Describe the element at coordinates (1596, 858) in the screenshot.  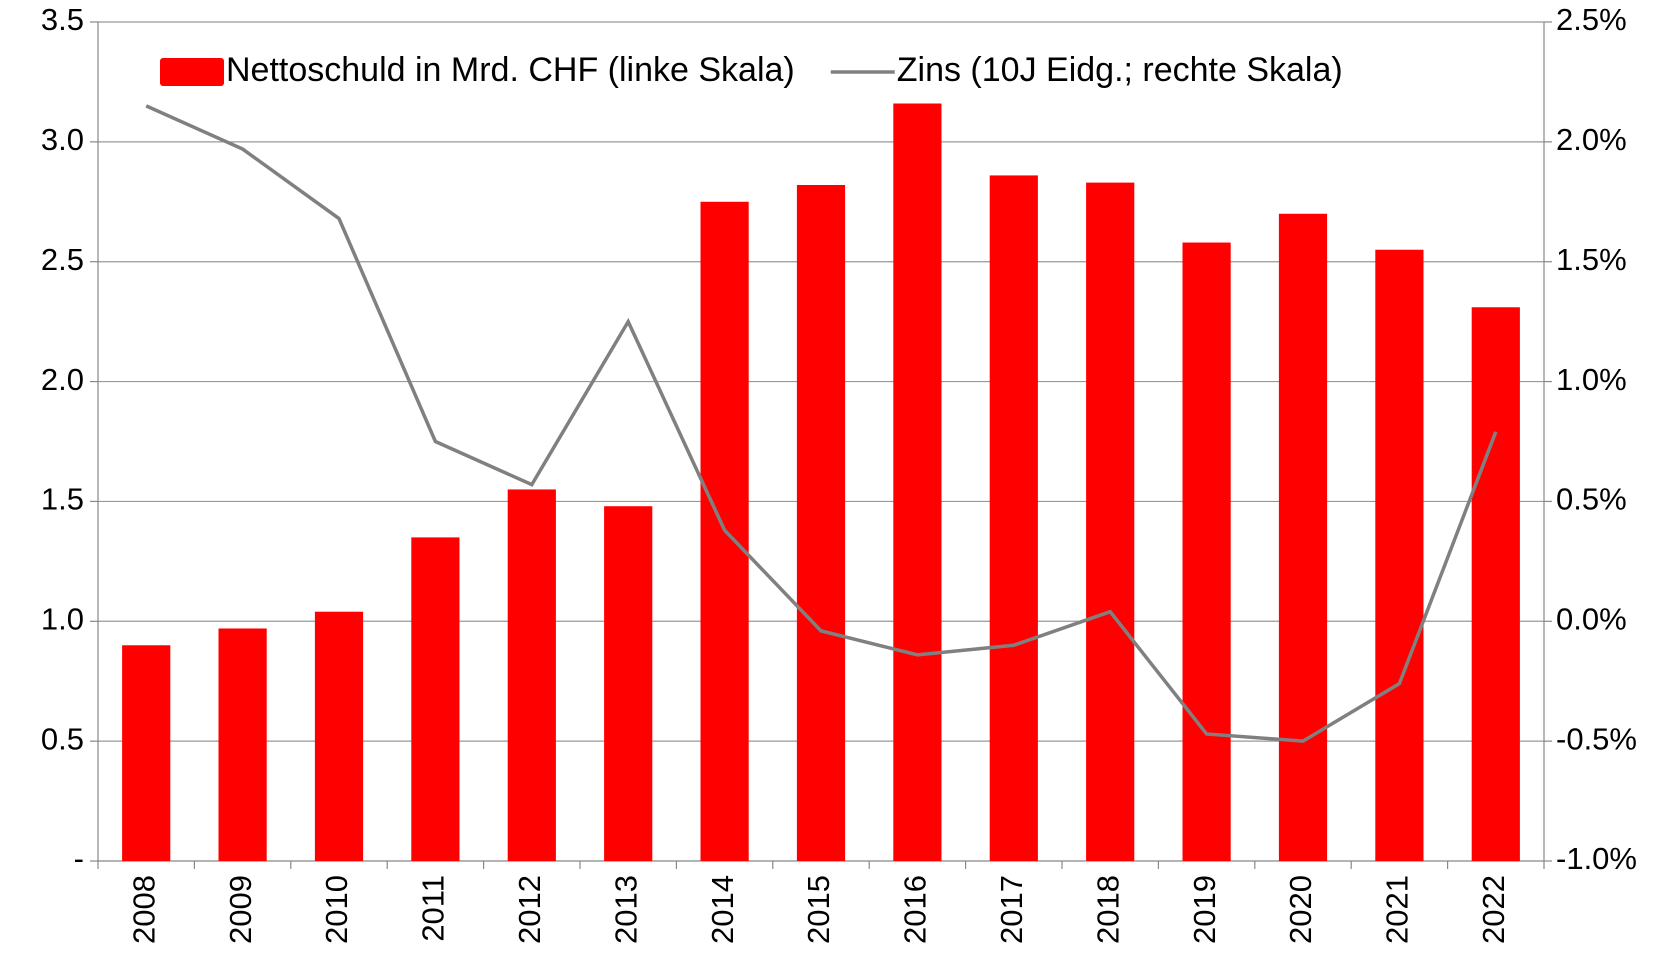
I see `y2-tick-label: -1.0%` at that location.